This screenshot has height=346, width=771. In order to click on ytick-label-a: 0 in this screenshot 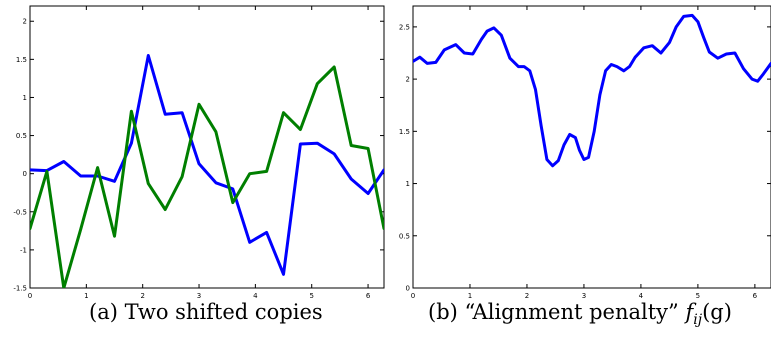, I will do `click(25, 174)`.